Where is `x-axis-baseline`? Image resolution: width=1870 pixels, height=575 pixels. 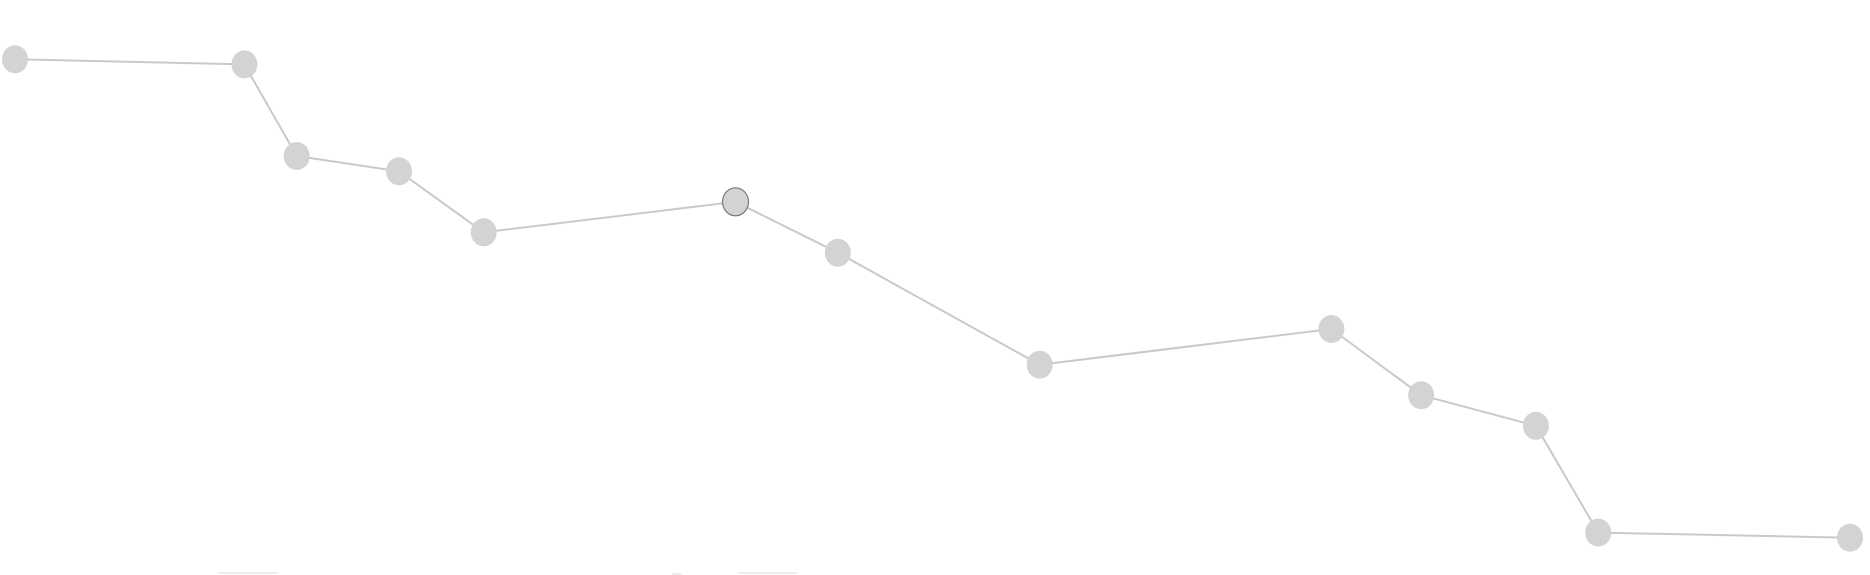 x-axis-baseline is located at coordinates (507, 573).